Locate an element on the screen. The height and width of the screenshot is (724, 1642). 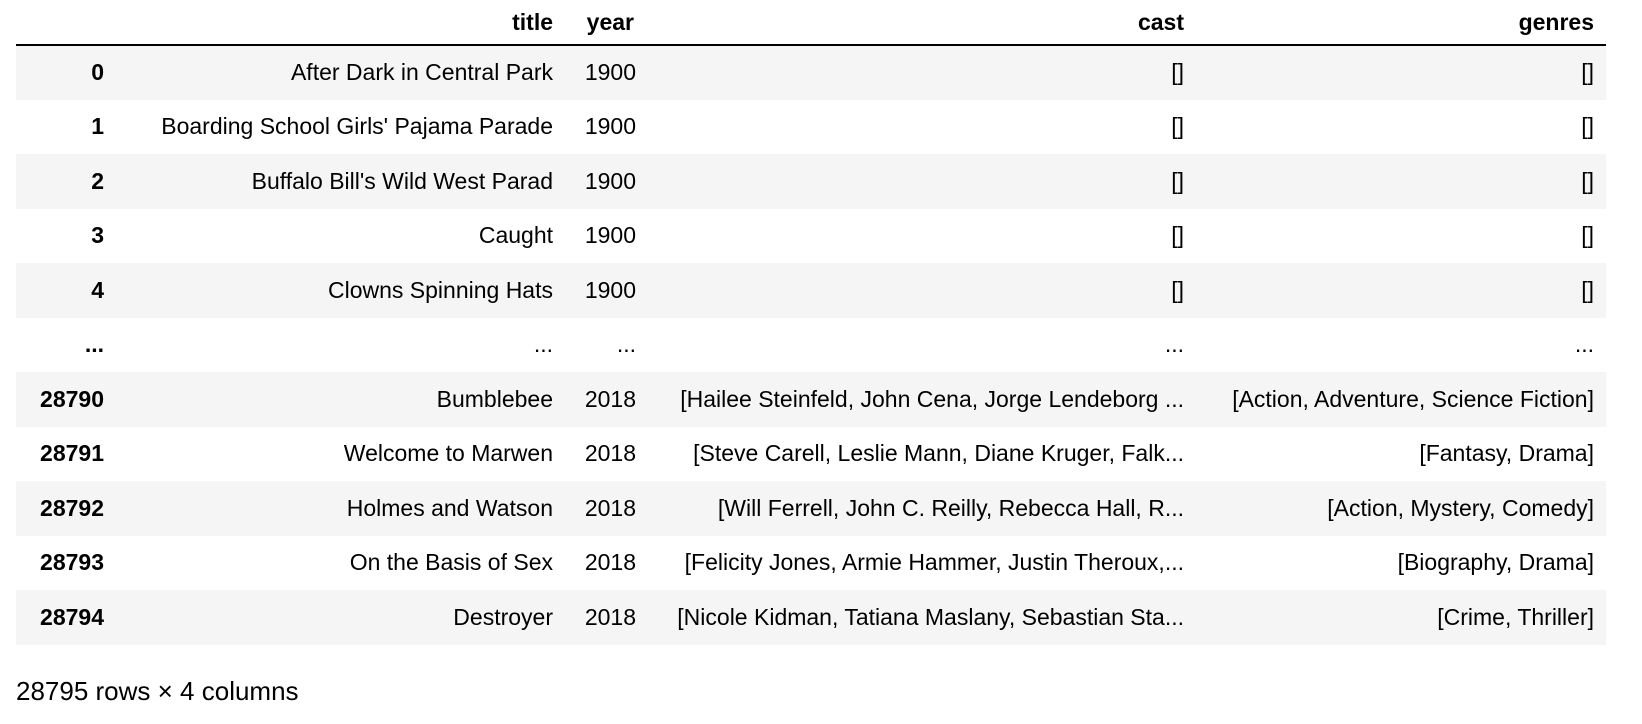
row-index: 28790 is located at coordinates (72, 398).